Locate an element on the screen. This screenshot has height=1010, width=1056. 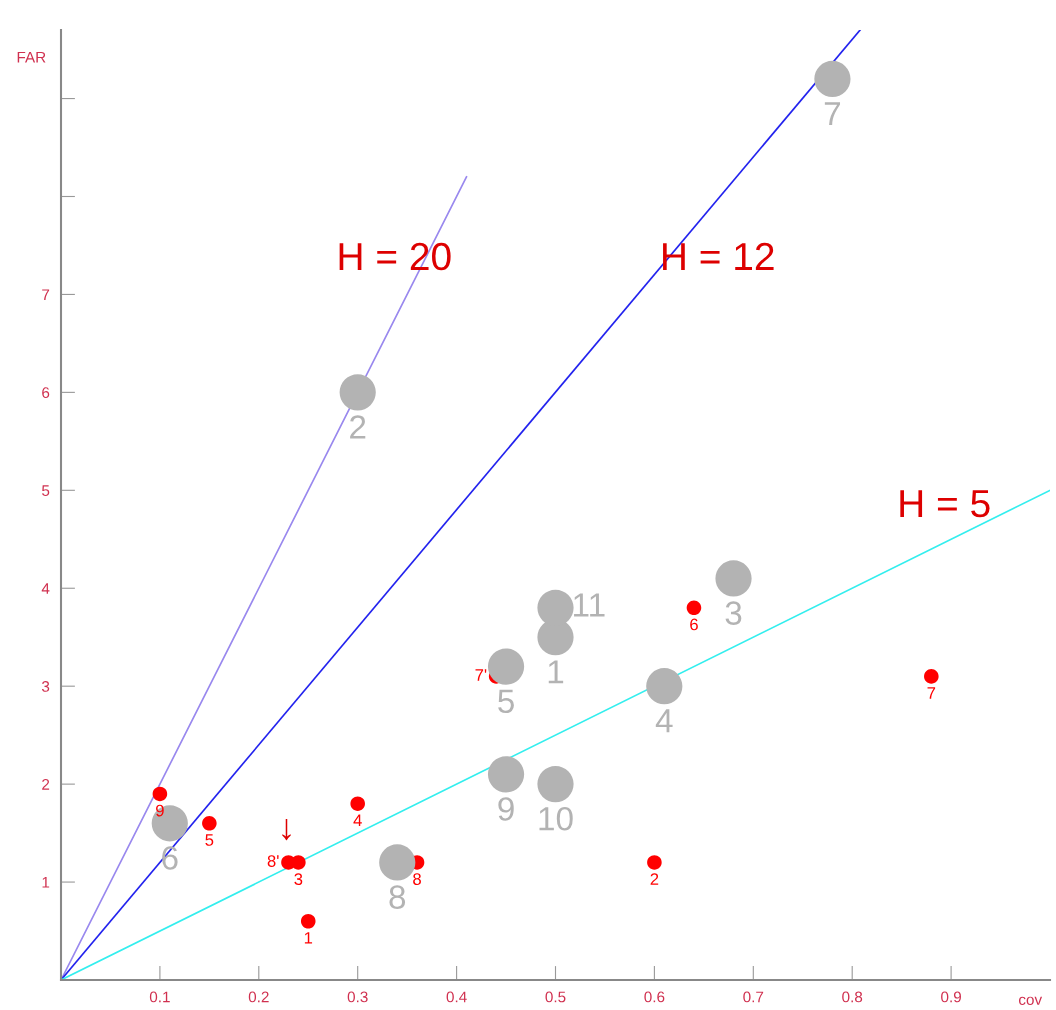
y-tick-label: 6 is located at coordinates (46, 393).